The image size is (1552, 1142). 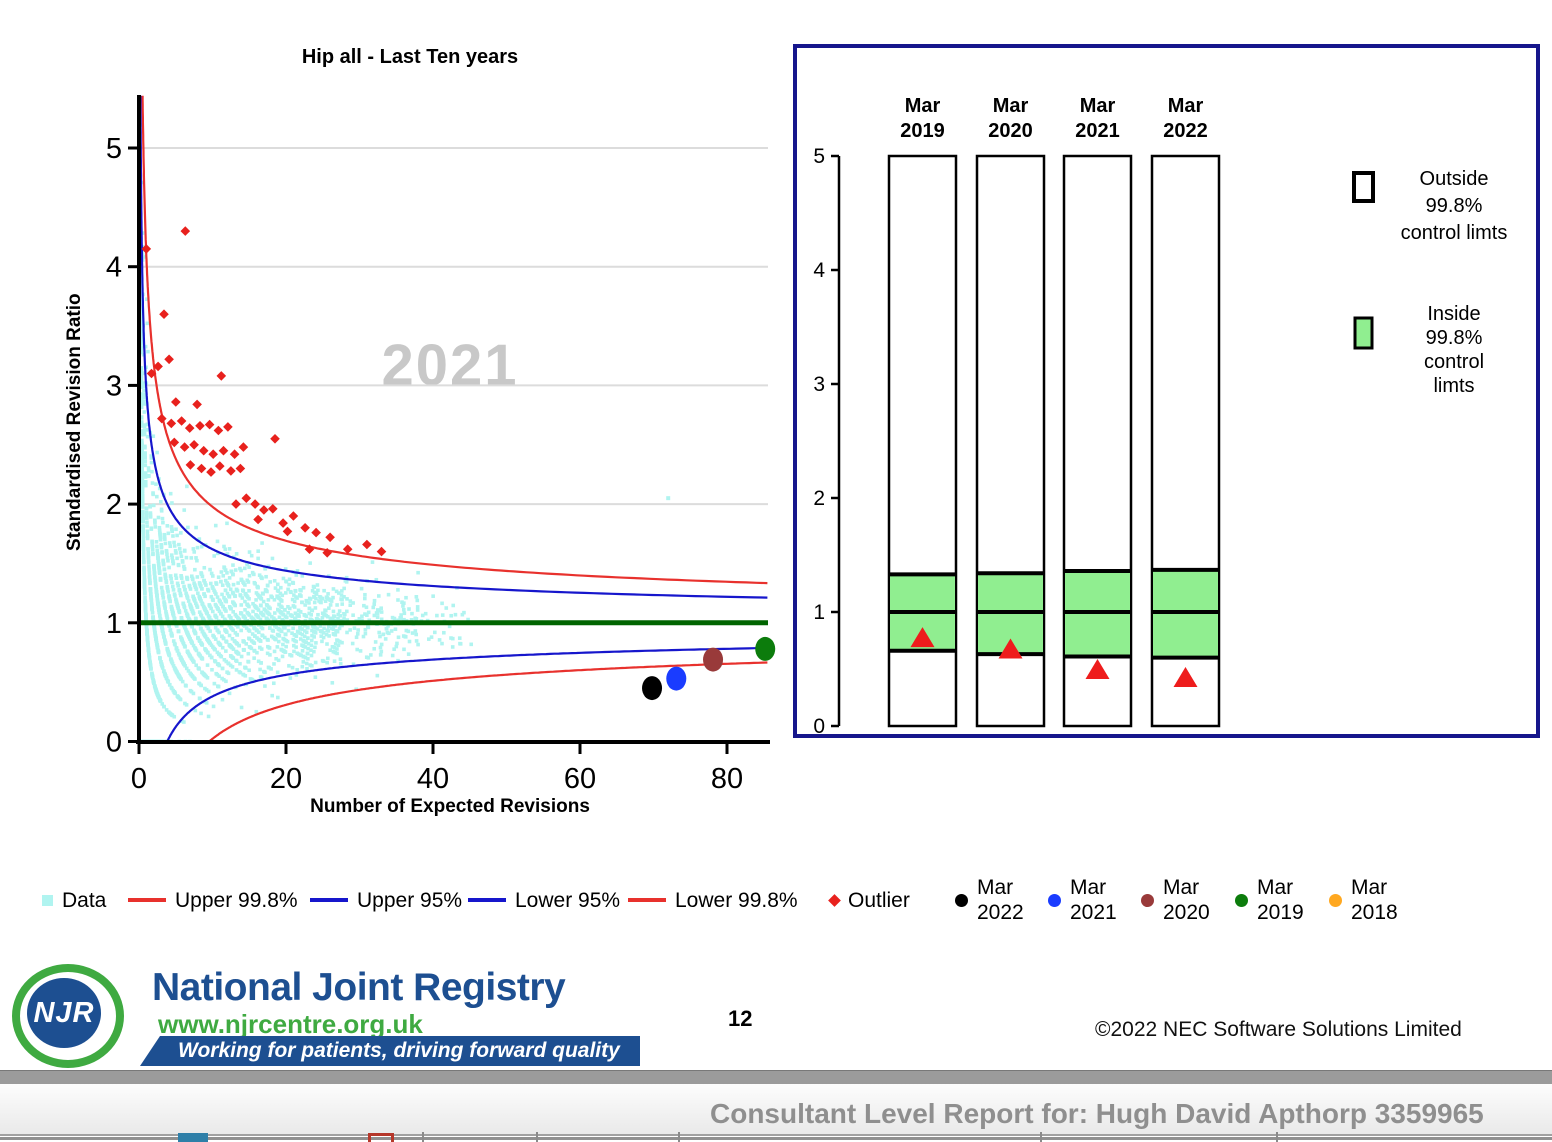 What do you see at coordinates (450, 365) in the screenshot?
I see `watermark-year: 2021` at bounding box center [450, 365].